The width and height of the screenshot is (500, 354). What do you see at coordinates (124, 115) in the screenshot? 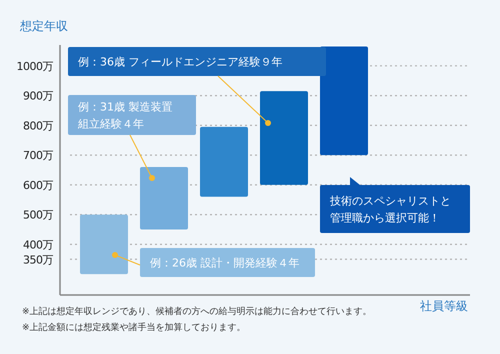
I see `annotation: 例：31歳 製造装置組立経験４年` at bounding box center [124, 115].